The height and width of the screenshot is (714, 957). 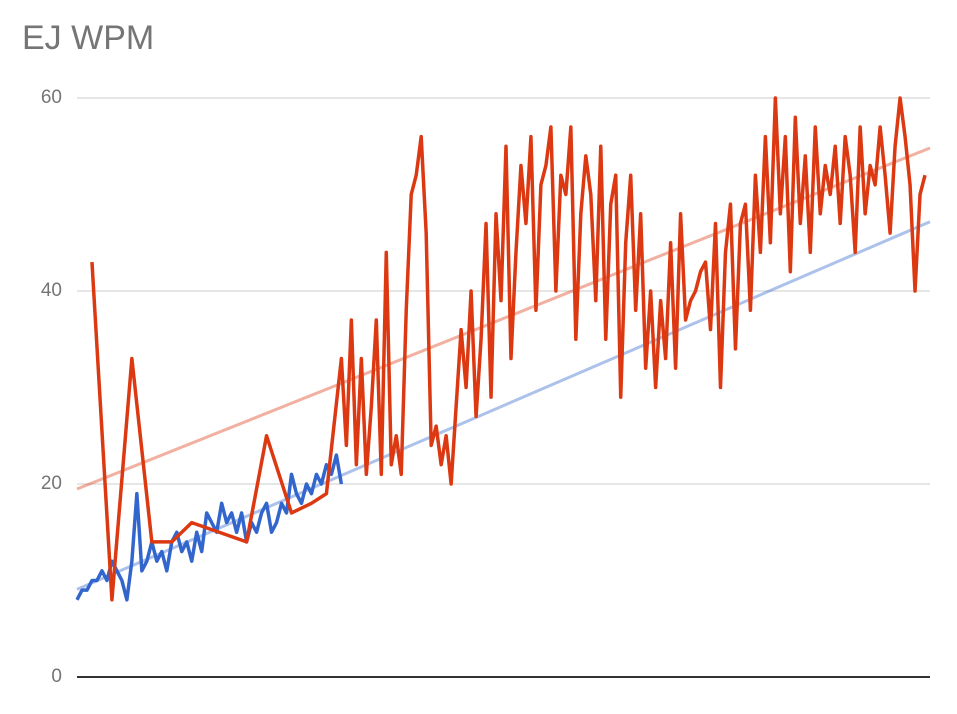 I want to click on y-tick-label: 60, so click(x=51, y=97).